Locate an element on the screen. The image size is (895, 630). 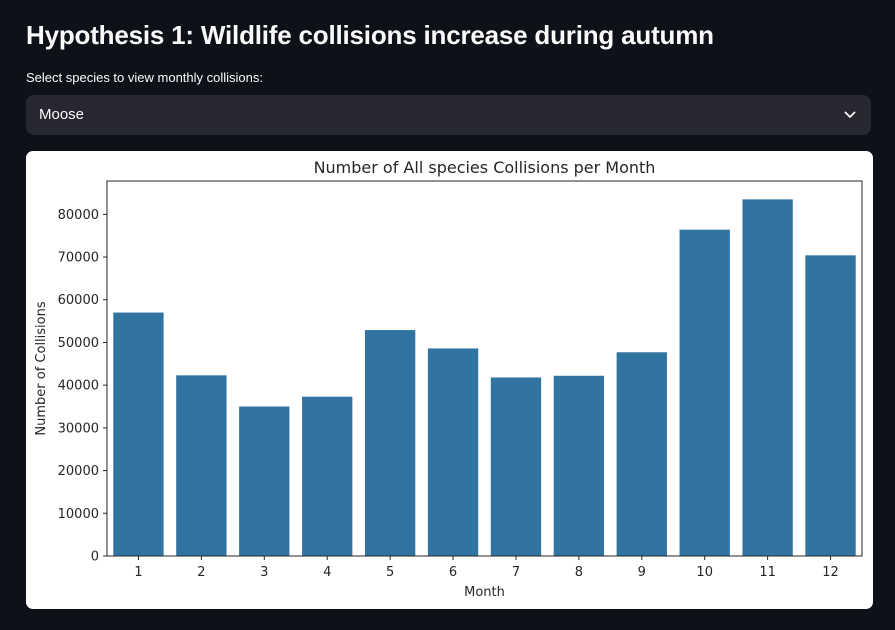
y-tick-label: 80000 is located at coordinates (78, 215).